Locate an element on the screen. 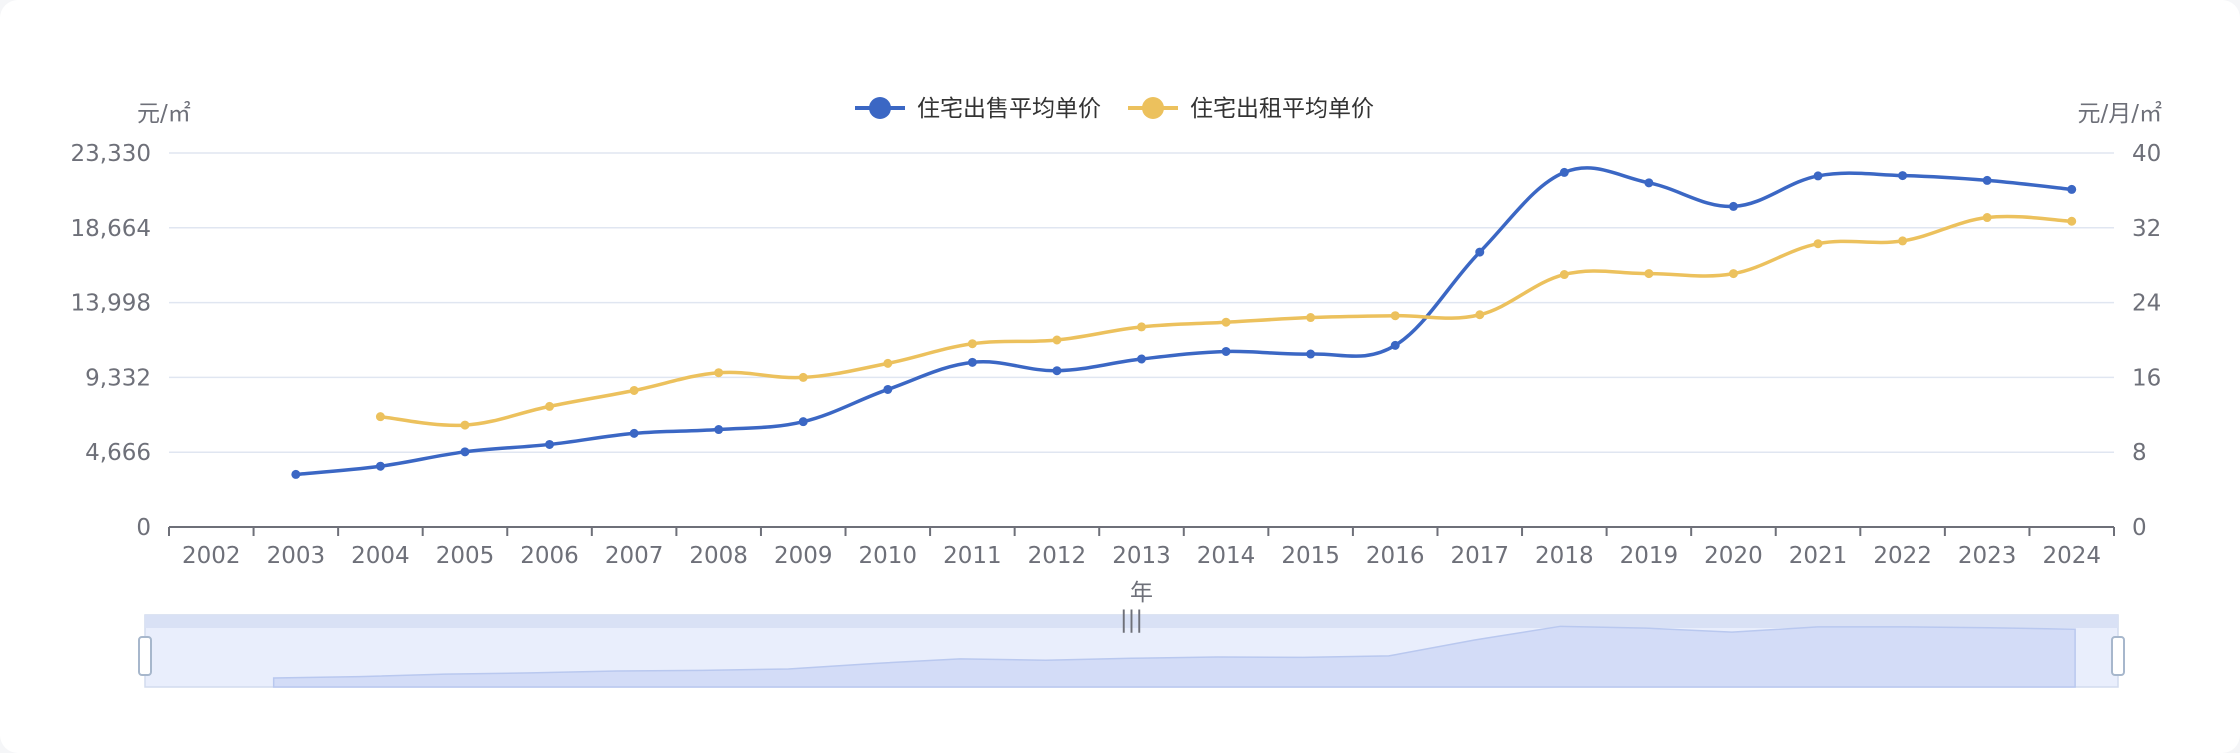 The image size is (2240, 753). legend: 住宅出售平均单价 住宅出租平均单价 is located at coordinates (1114, 109).